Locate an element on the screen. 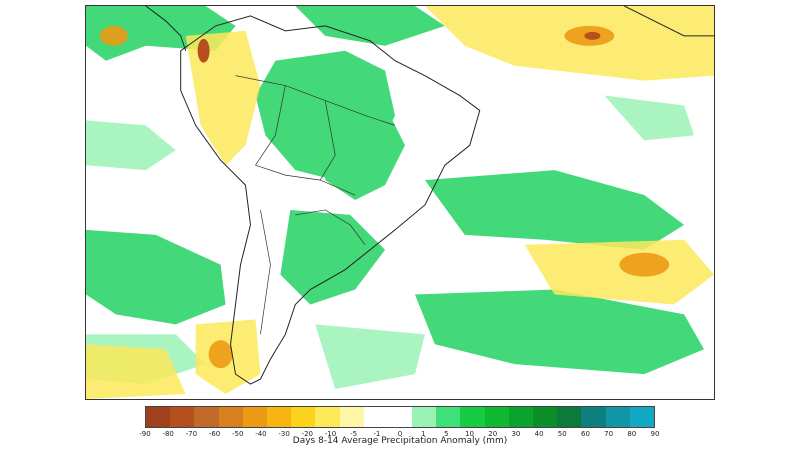  colorbar-tick-label: -5 is located at coordinates (354, 434).